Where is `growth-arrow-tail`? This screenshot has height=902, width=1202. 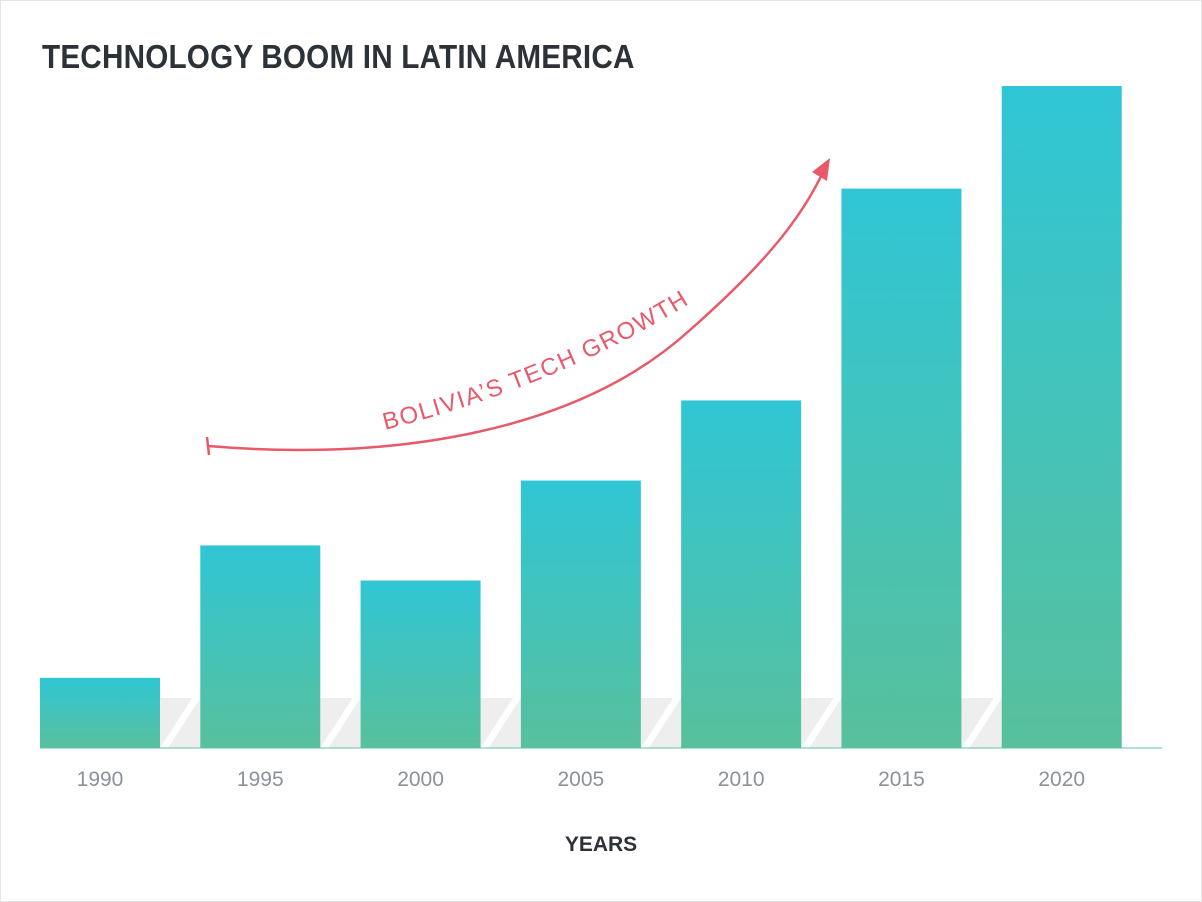
growth-arrow-tail is located at coordinates (208, 446).